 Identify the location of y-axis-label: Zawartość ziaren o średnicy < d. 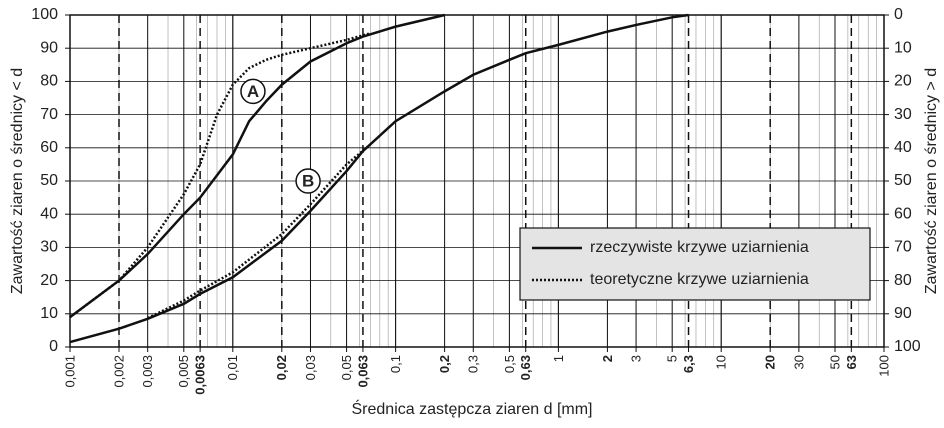
(17, 181).